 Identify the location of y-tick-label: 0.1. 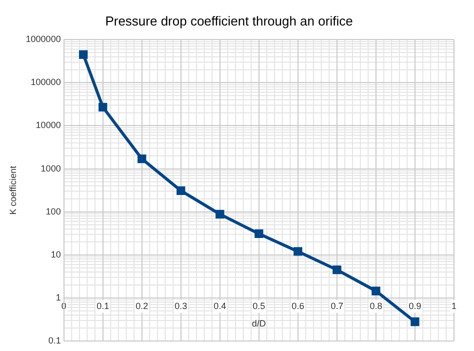
(54, 340).